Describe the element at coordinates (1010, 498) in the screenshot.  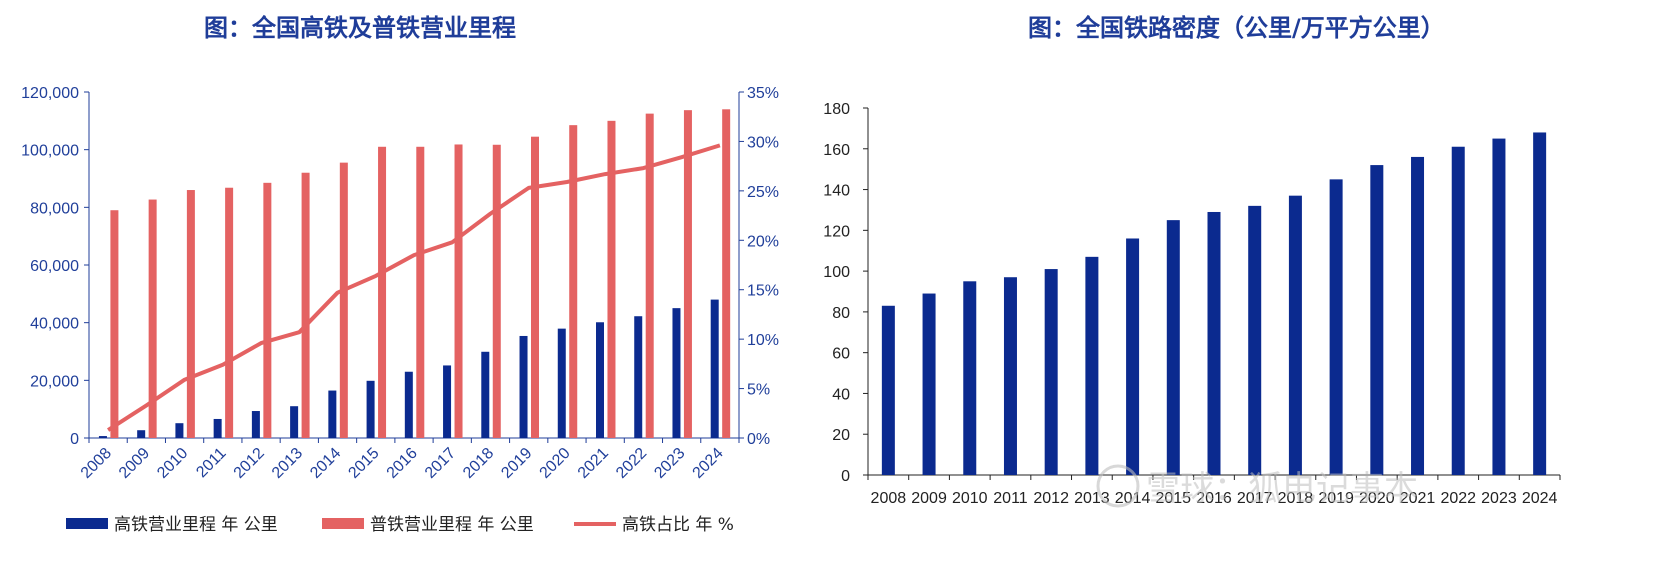
I see `density-x-tick-label: 2011` at that location.